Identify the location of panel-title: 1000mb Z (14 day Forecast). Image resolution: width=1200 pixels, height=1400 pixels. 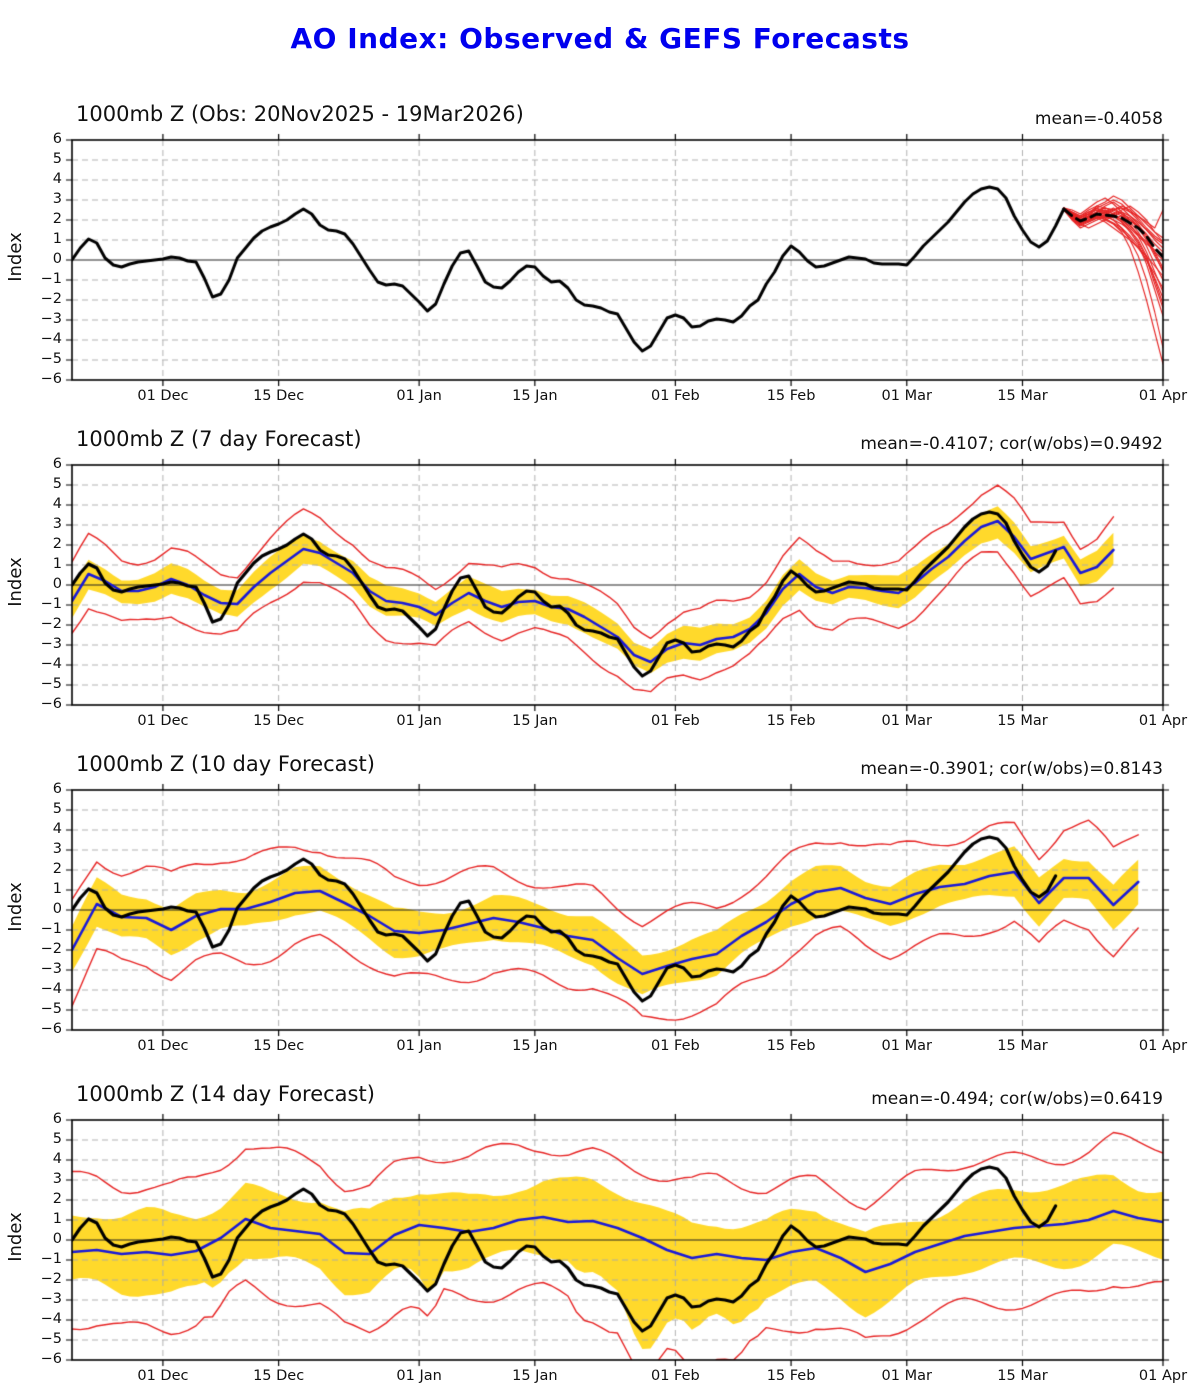
(225, 1094).